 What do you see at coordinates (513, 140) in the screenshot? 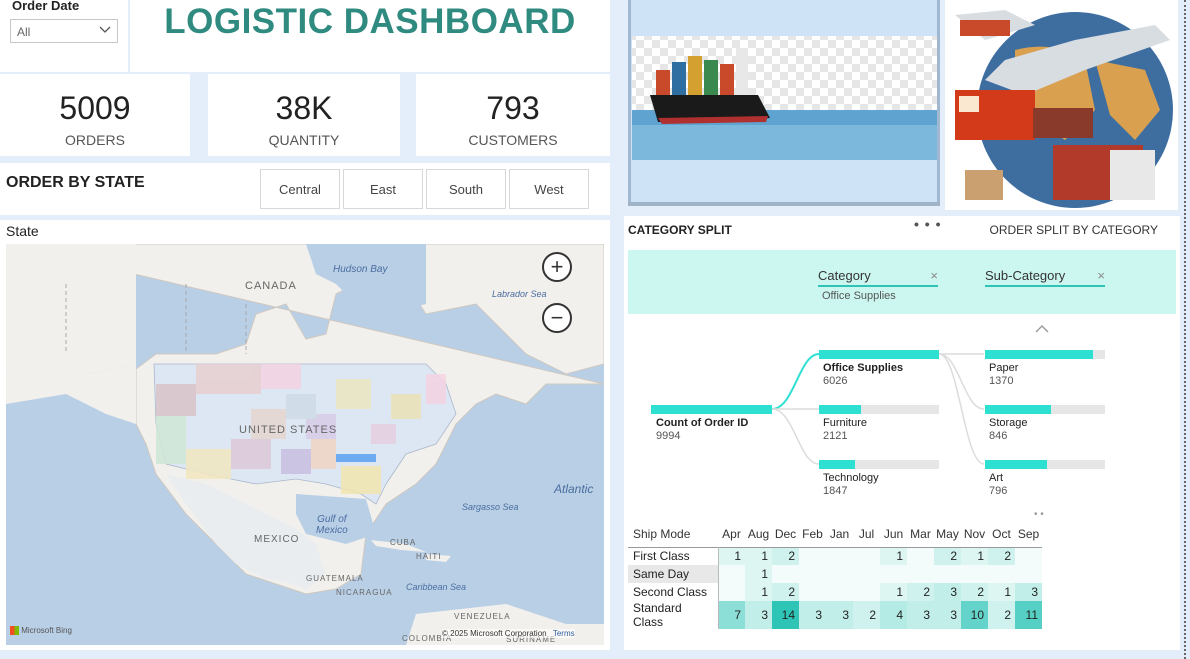
I see `kpi-customers-caption: CUSTOMERS` at bounding box center [513, 140].